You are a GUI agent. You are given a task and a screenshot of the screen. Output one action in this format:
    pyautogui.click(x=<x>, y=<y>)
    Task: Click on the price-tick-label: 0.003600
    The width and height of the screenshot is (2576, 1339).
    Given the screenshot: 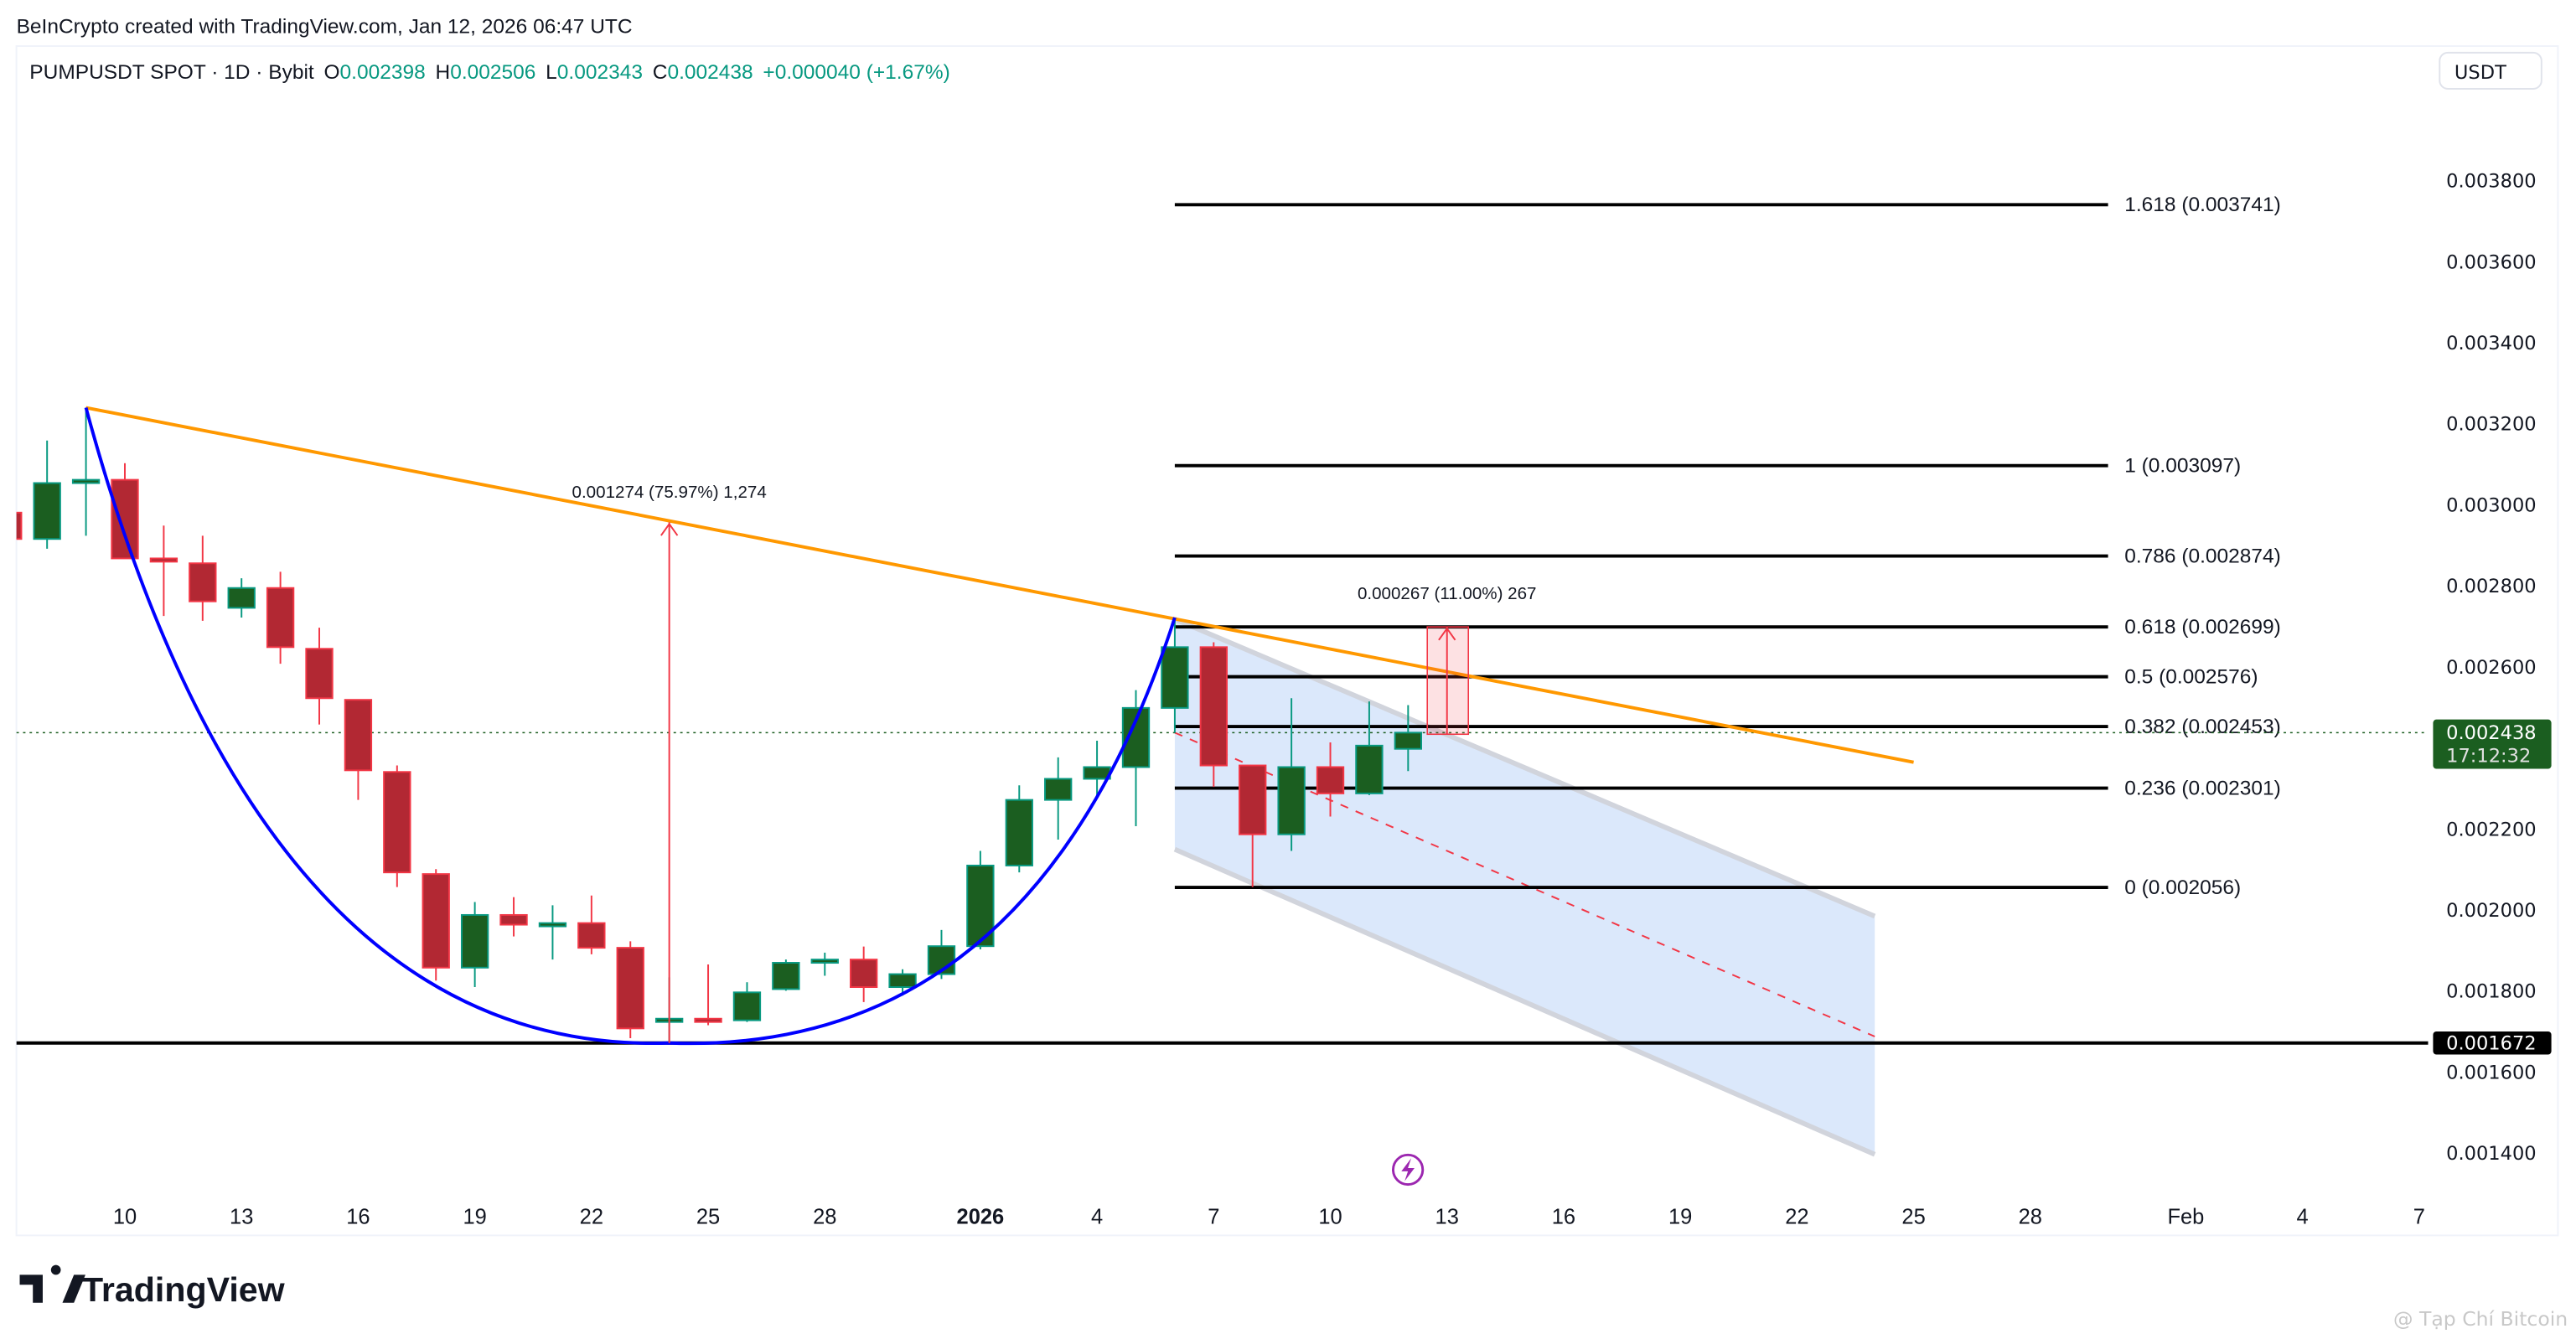 What is the action you would take?
    pyautogui.click(x=2491, y=262)
    